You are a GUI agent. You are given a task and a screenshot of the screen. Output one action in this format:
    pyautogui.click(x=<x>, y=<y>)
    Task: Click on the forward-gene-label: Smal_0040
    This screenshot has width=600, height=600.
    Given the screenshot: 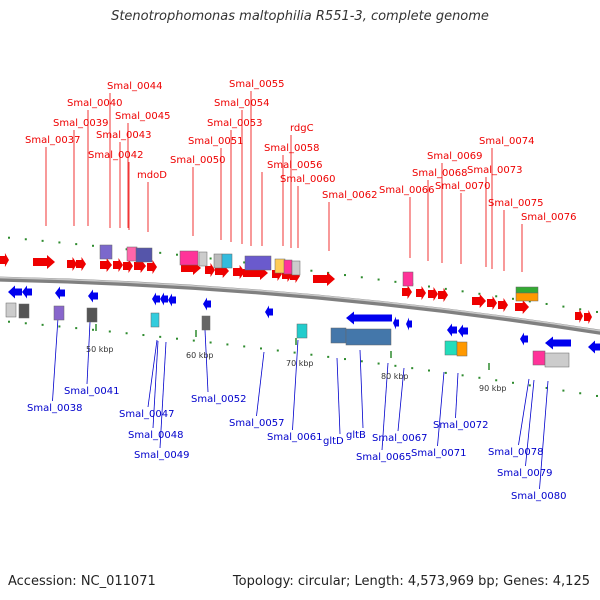 What is the action you would take?
    pyautogui.click(x=94, y=103)
    